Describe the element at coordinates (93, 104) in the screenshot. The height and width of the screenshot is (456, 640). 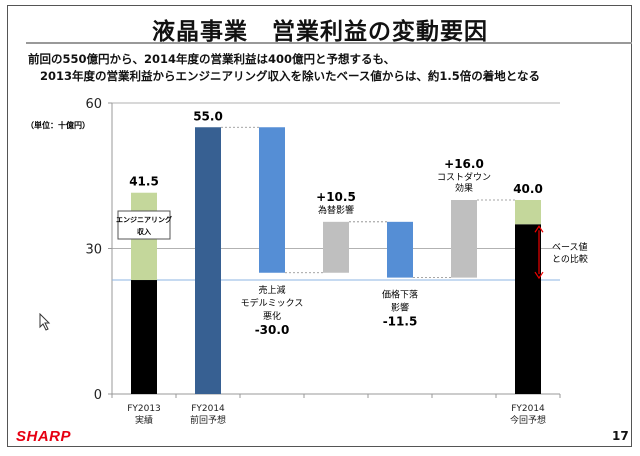
I see `y-tick-label: 60` at that location.